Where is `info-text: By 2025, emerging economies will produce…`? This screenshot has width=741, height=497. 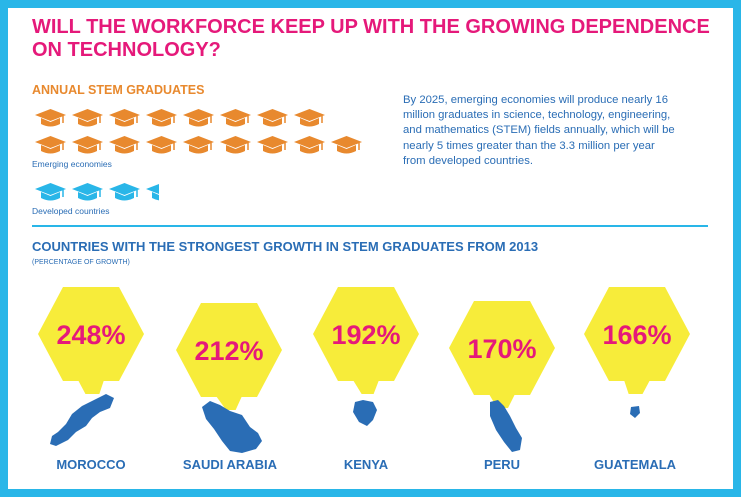 info-text: By 2025, emerging economies will produce… is located at coordinates (539, 130).